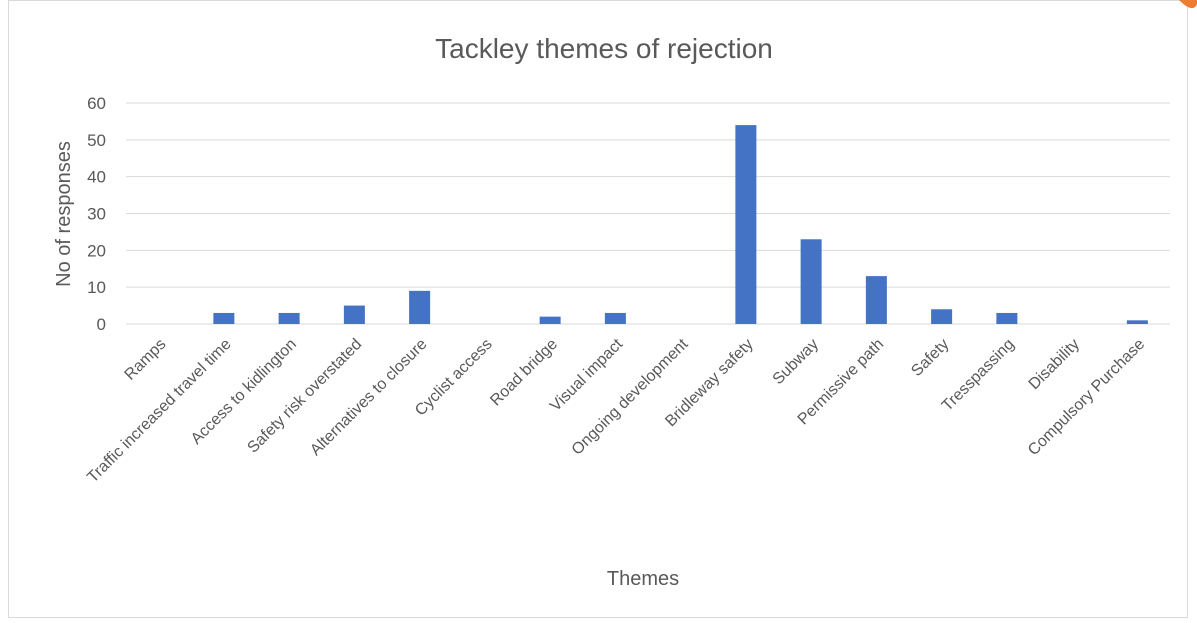 The image size is (1197, 623). I want to click on x-tick-label: Safety risk overstated, so click(304, 396).